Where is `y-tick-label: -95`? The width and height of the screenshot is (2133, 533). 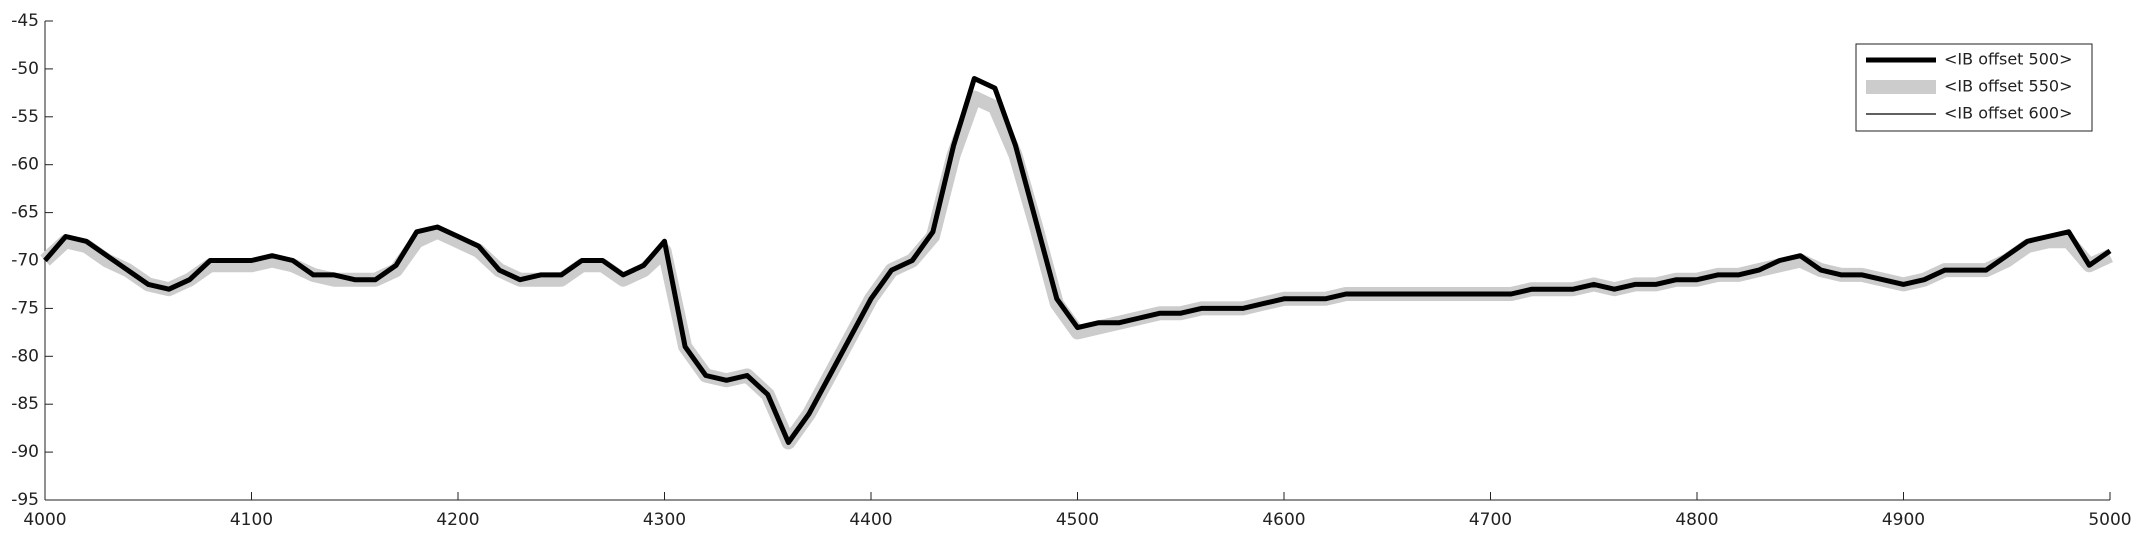 y-tick-label: -95 is located at coordinates (25, 500).